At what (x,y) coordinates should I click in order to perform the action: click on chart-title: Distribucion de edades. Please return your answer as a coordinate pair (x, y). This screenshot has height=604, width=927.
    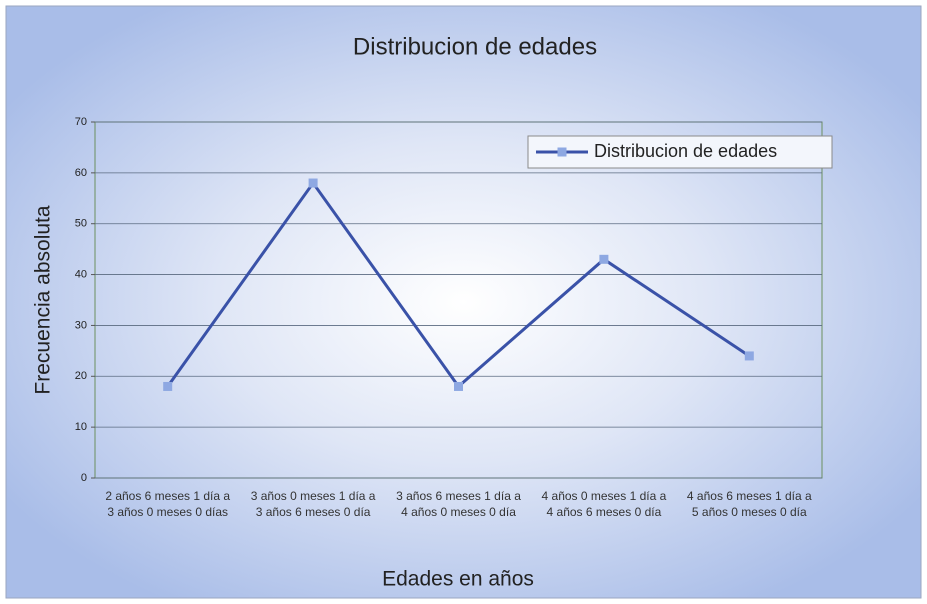
    Looking at the image, I should click on (475, 46).